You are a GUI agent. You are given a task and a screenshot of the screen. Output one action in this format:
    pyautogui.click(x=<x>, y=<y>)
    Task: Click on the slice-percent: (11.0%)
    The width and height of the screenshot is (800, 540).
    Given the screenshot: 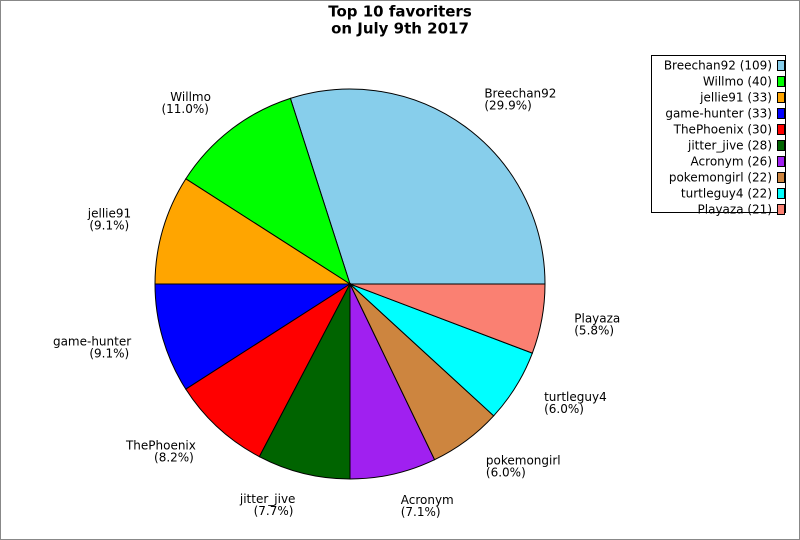 What is the action you would take?
    pyautogui.click(x=184, y=109)
    